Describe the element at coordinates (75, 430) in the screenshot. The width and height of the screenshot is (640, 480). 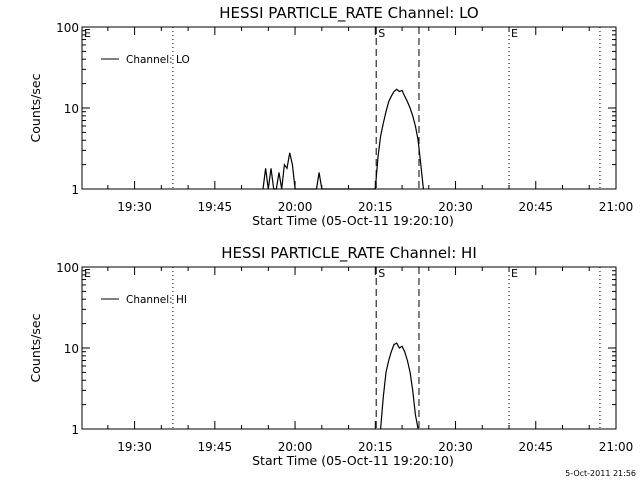
I see `panel-2-y-tick-label: 1` at that location.